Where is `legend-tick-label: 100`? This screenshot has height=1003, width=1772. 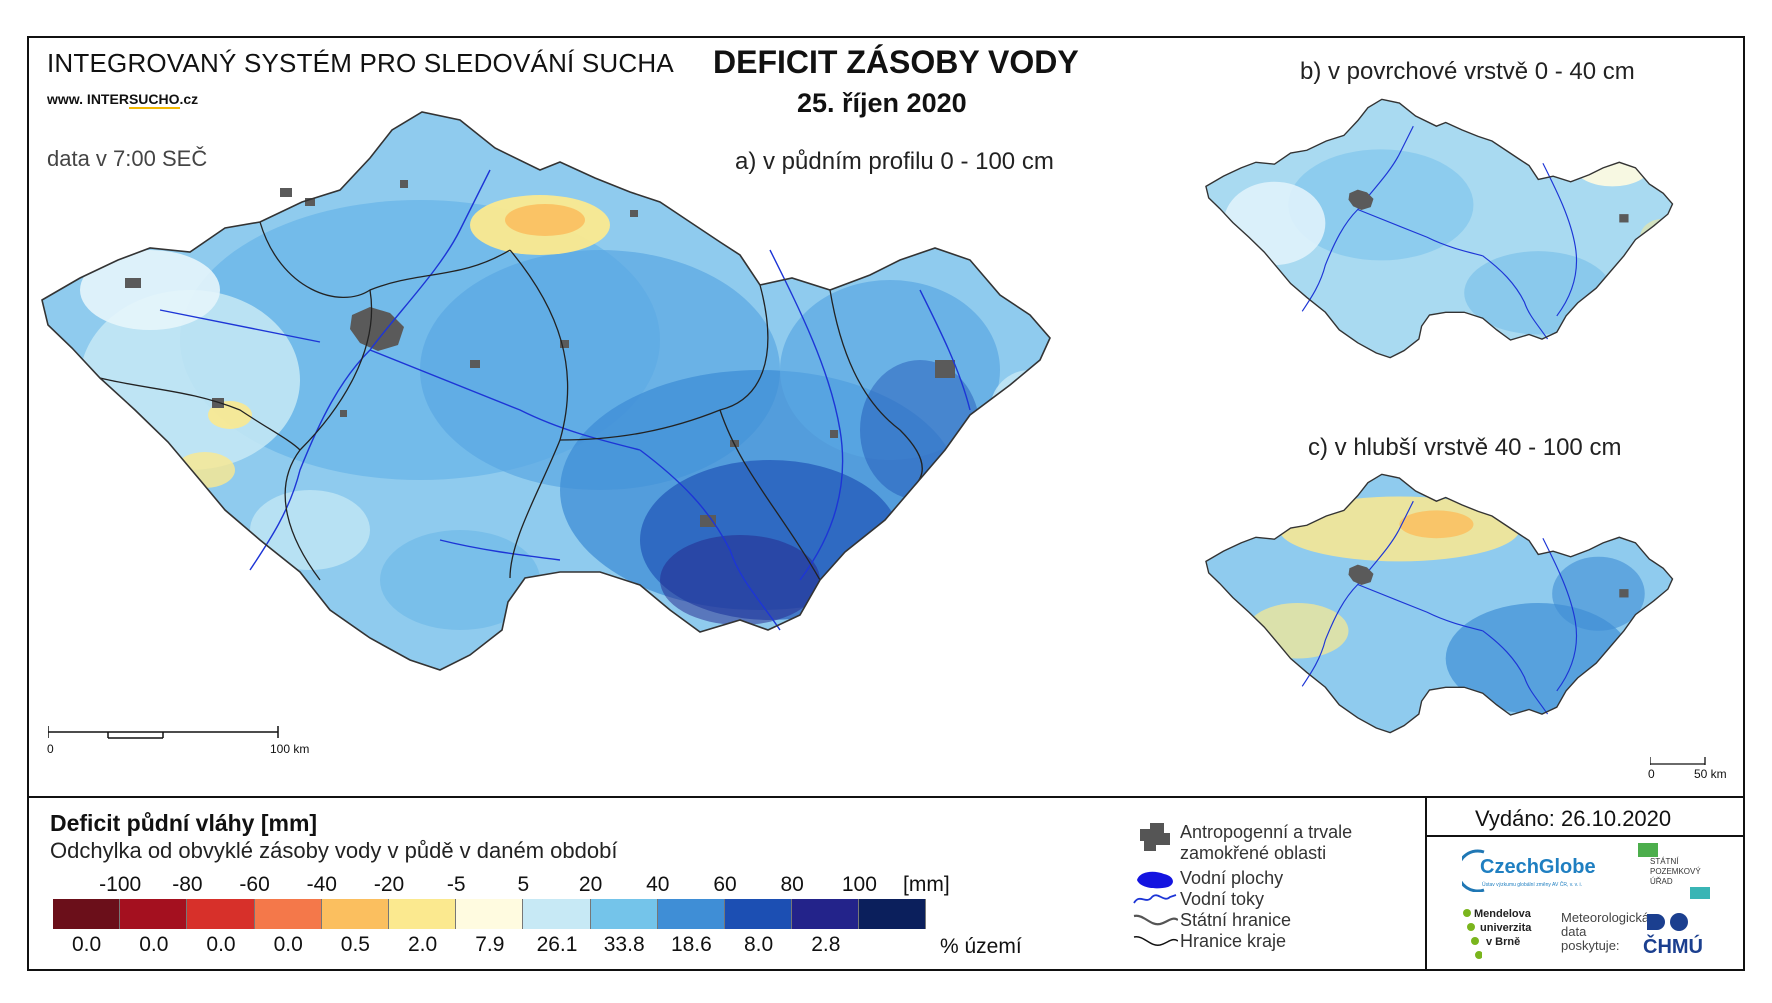 legend-tick-label: 100 is located at coordinates (859, 884).